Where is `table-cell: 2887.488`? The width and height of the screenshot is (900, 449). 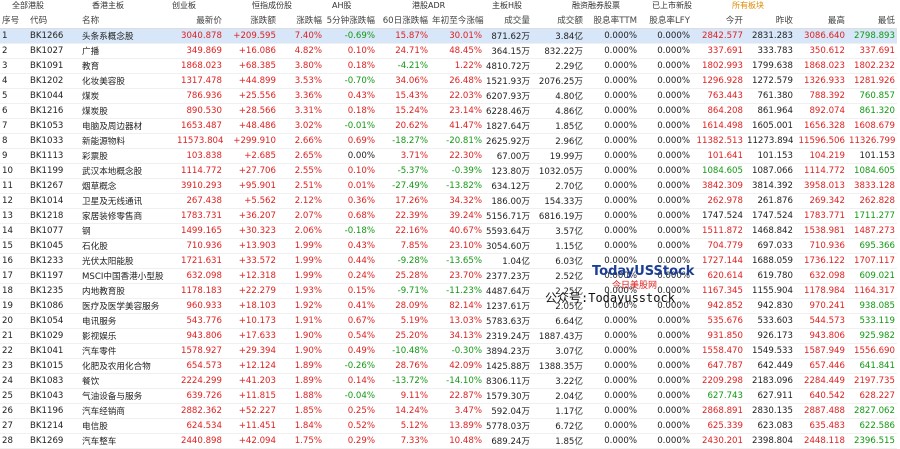 table-cell: 2887.488 is located at coordinates (821, 411).